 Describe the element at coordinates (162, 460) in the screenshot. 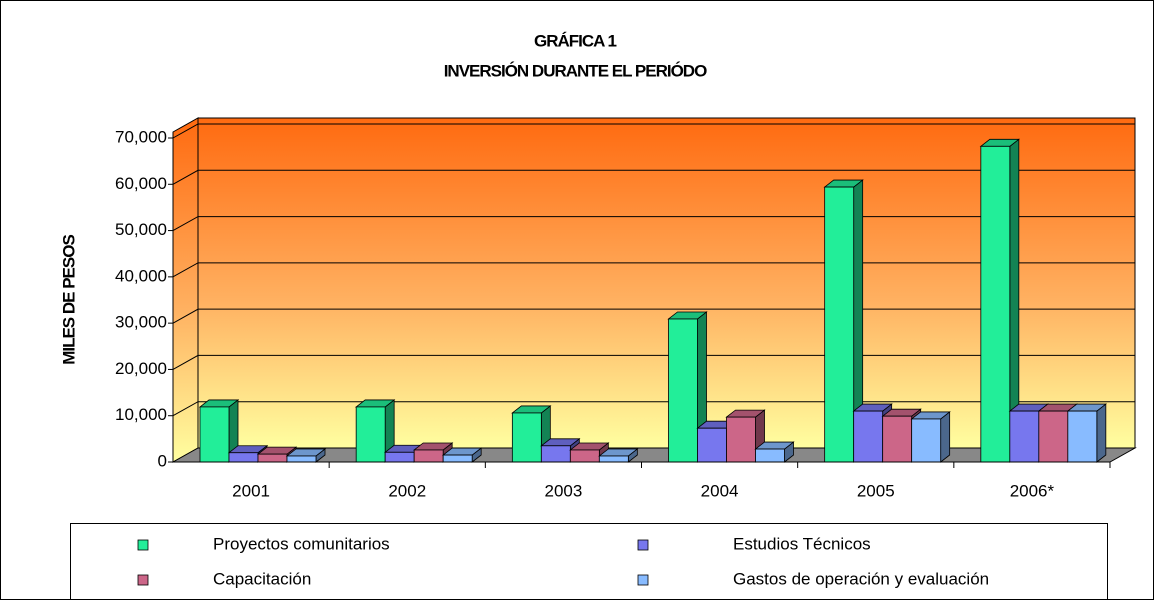

I see `y-tick-label: 0` at that location.